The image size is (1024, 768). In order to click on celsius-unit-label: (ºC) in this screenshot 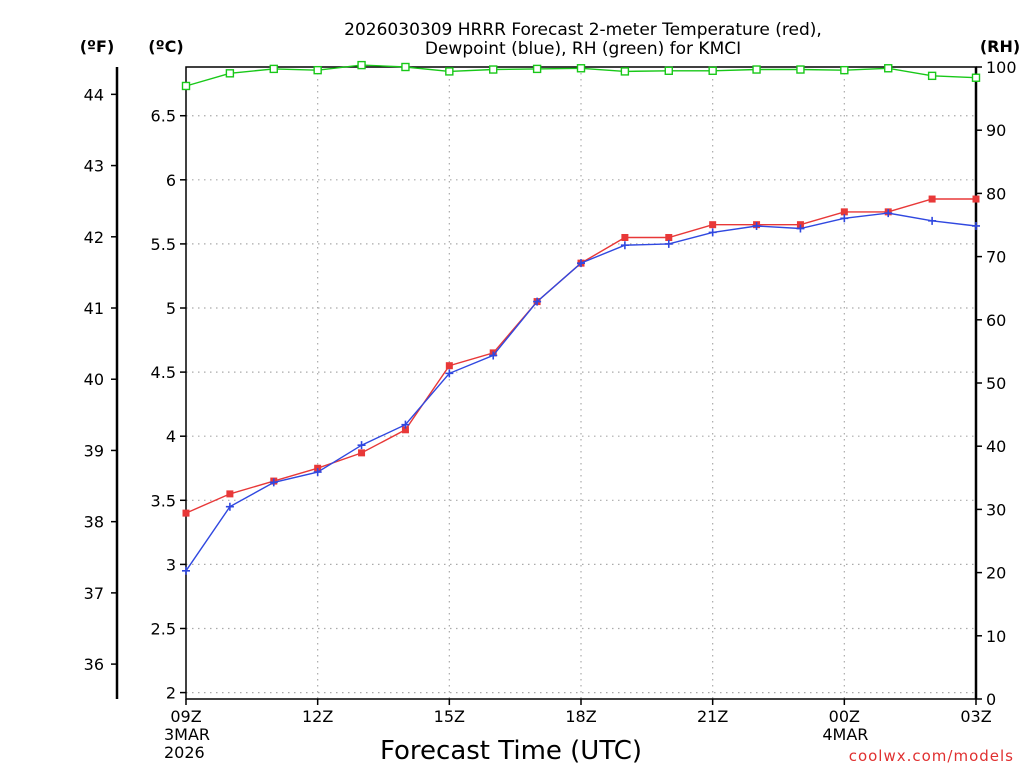, I will do `click(165, 46)`.